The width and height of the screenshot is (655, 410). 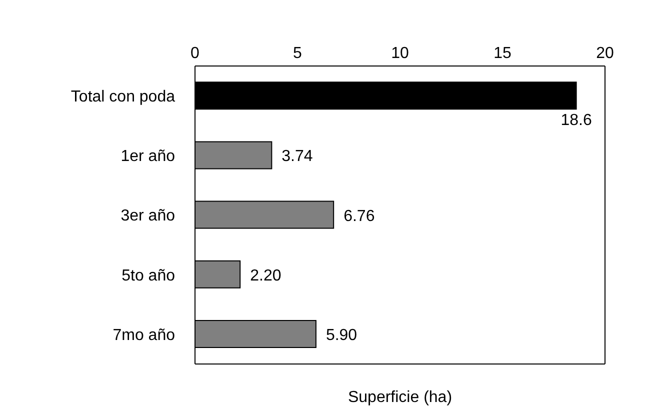 I want to click on data-label: 18.6, so click(x=576, y=121).